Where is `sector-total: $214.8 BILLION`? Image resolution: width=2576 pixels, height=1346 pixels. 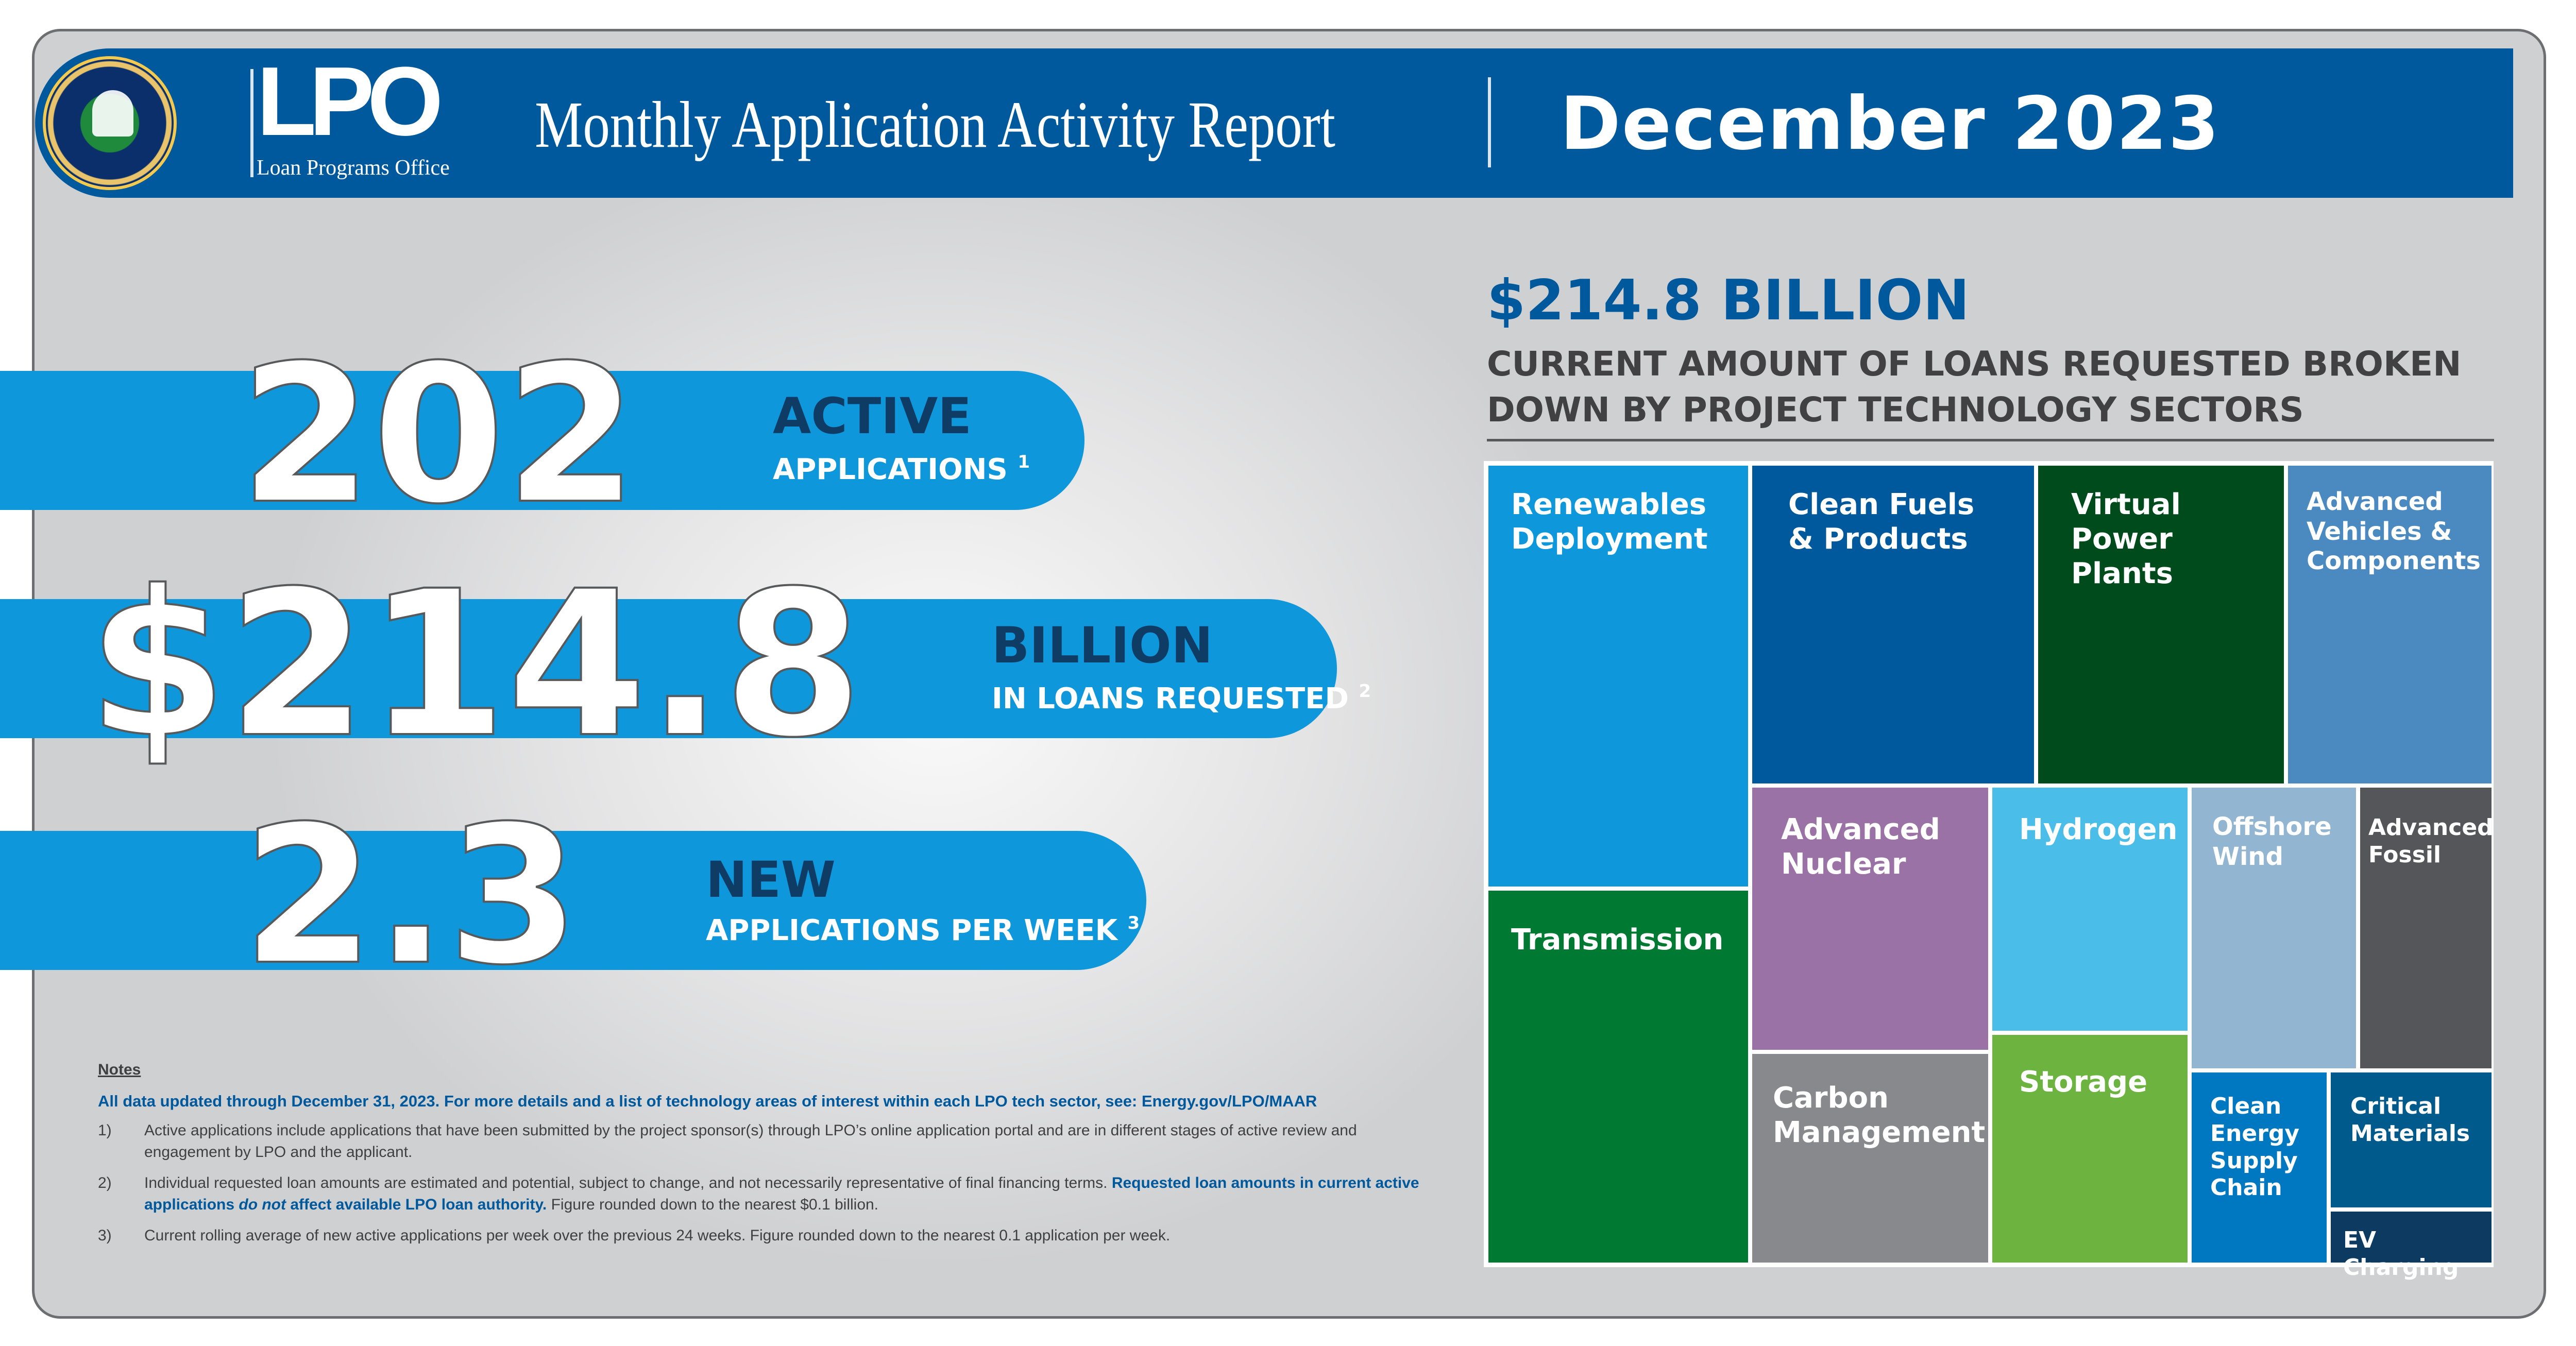
sector-total: $214.8 BILLION is located at coordinates (1728, 301).